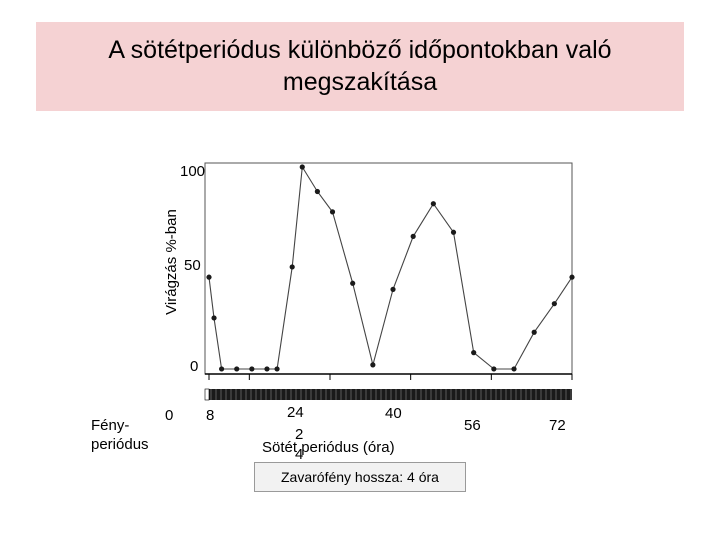  I want to click on x-tick-label: 2, so click(299, 434).